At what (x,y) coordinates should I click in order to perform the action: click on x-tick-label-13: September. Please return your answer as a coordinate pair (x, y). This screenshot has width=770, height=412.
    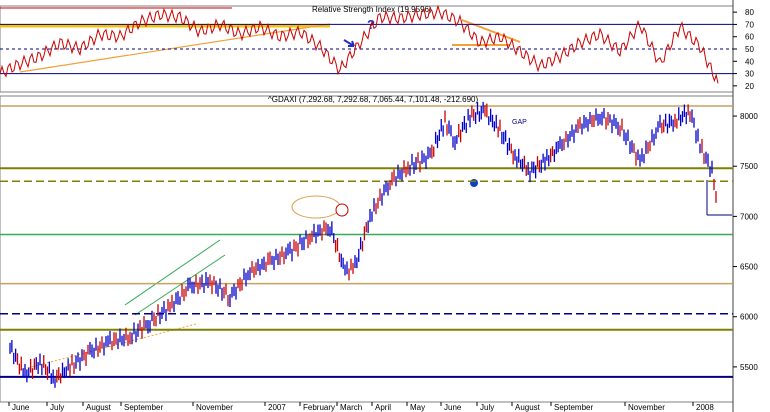
    Looking at the image, I should click on (573, 407).